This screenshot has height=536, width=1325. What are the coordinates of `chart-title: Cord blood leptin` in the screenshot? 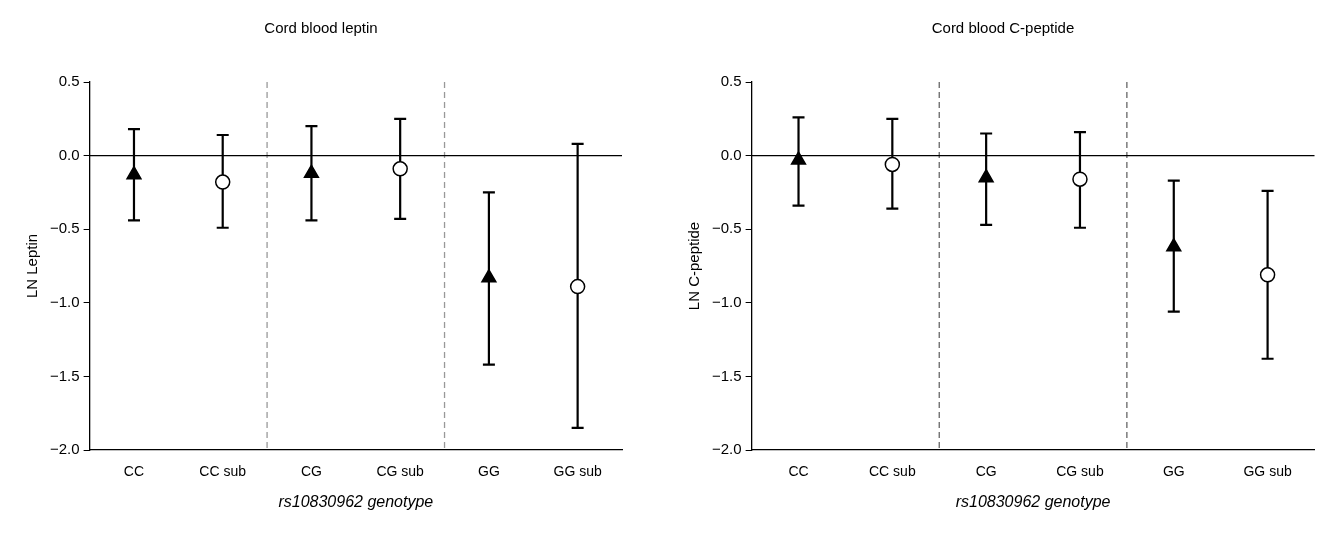 It's located at (321, 28).